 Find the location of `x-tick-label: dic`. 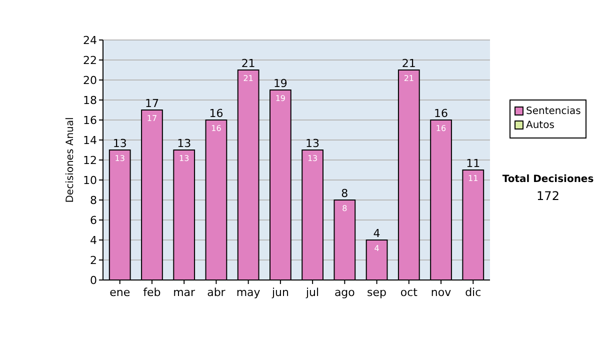

x-tick-label: dic is located at coordinates (473, 292).